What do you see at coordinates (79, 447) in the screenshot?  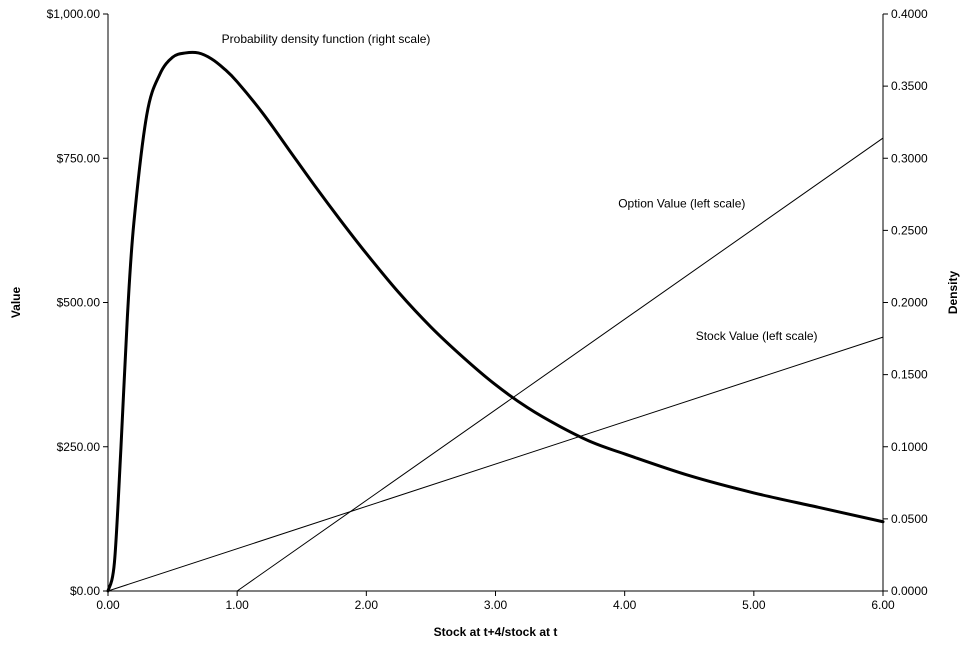 I see `left-y-tick-label: $250.00` at bounding box center [79, 447].